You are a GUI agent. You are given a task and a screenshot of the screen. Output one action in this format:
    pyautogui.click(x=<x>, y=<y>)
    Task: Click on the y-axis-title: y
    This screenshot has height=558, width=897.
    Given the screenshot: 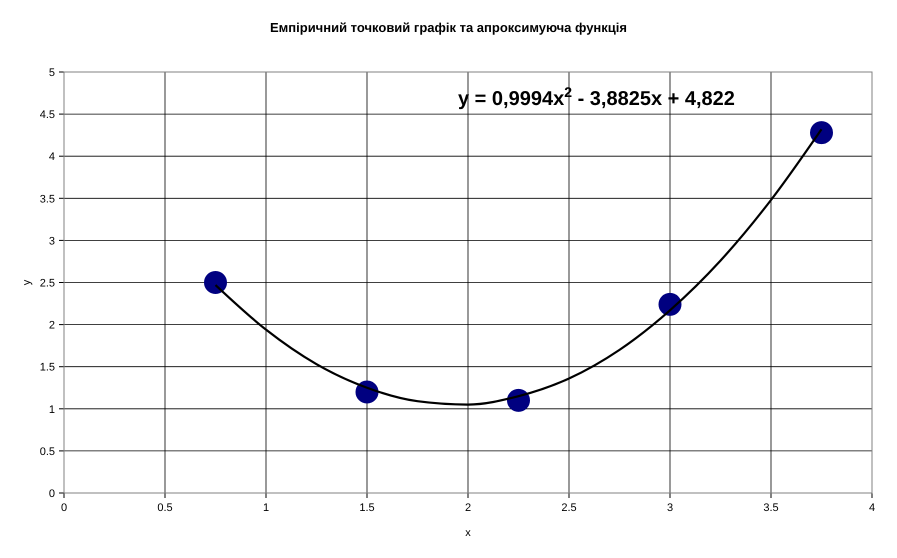 What is the action you would take?
    pyautogui.click(x=27, y=282)
    